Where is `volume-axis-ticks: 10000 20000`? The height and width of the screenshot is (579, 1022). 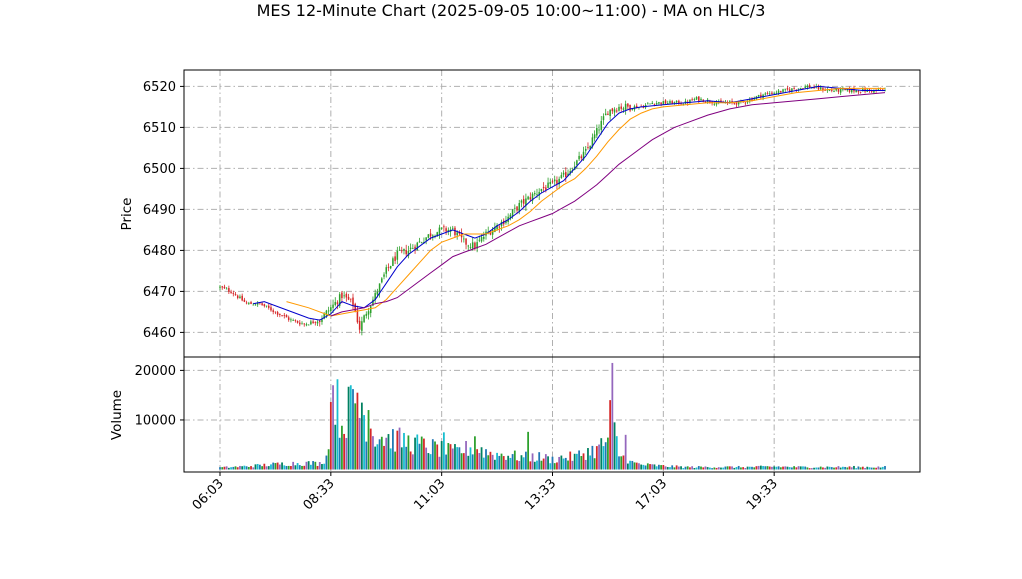 volume-axis-ticks: 10000 20000 is located at coordinates (159, 396).